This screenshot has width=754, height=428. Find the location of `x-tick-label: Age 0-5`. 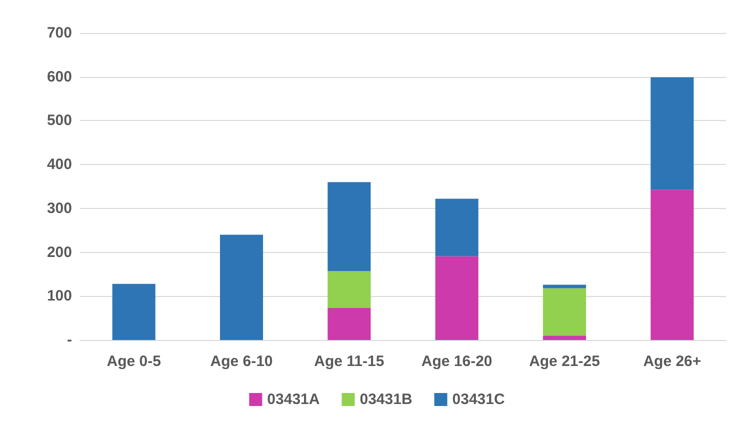

x-tick-label: Age 0-5 is located at coordinates (133, 361).